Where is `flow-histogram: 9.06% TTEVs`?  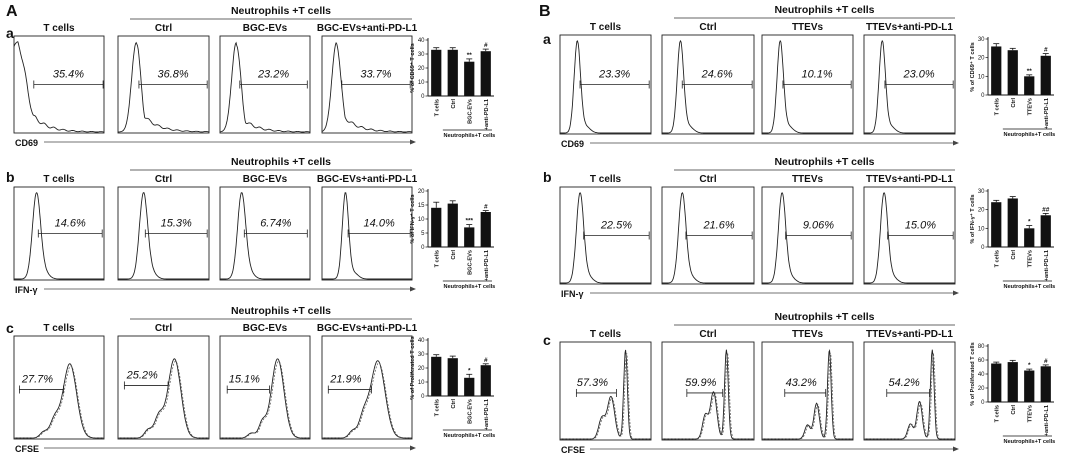
flow-histogram: 9.06% TTEVs is located at coordinates (807, 229).